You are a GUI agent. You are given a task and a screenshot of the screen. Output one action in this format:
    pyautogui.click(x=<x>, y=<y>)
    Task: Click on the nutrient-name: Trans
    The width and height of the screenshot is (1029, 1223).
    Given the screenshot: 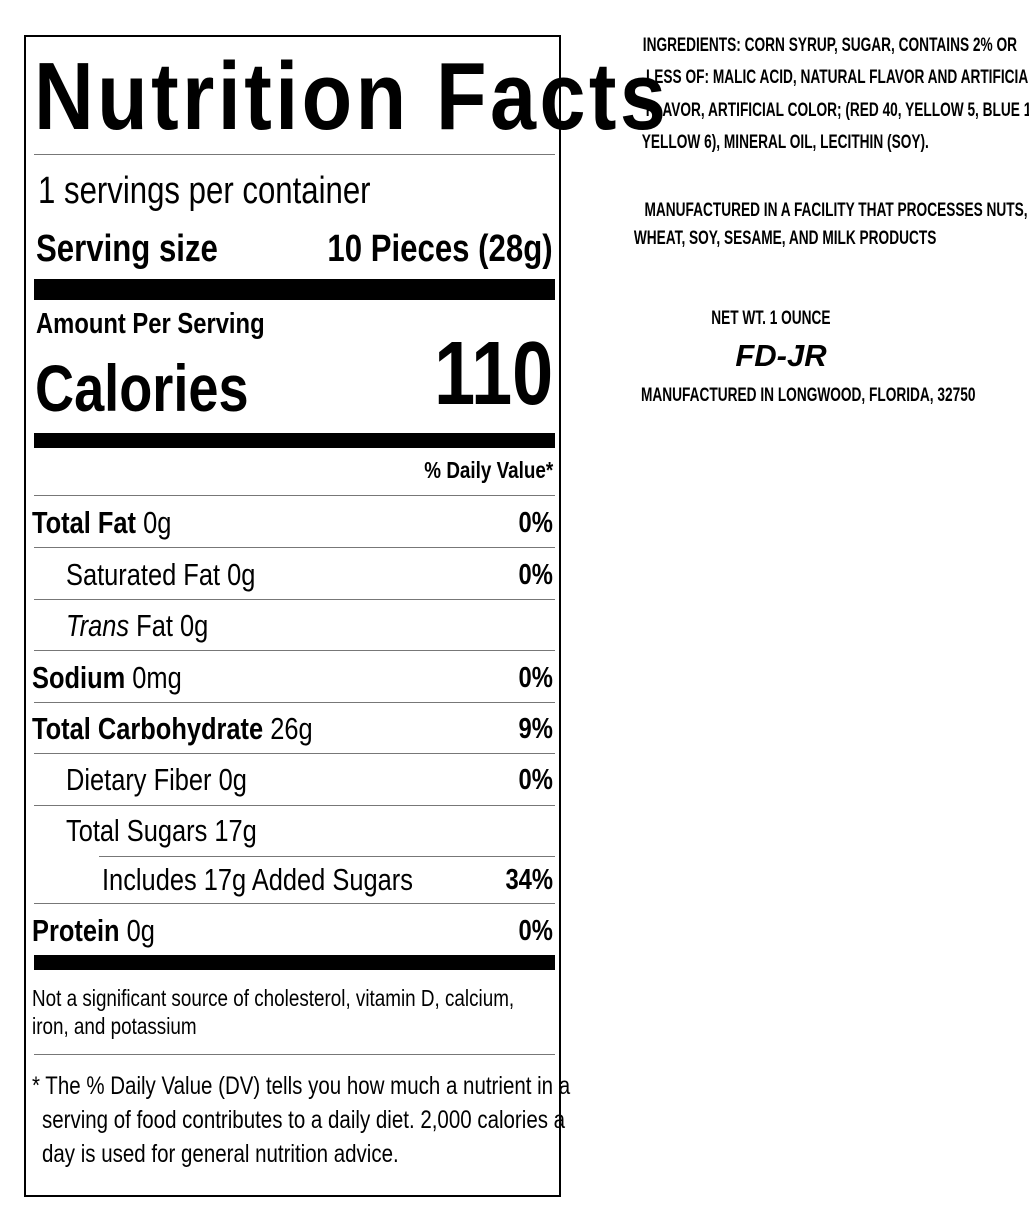 What is the action you would take?
    pyautogui.click(x=98, y=625)
    